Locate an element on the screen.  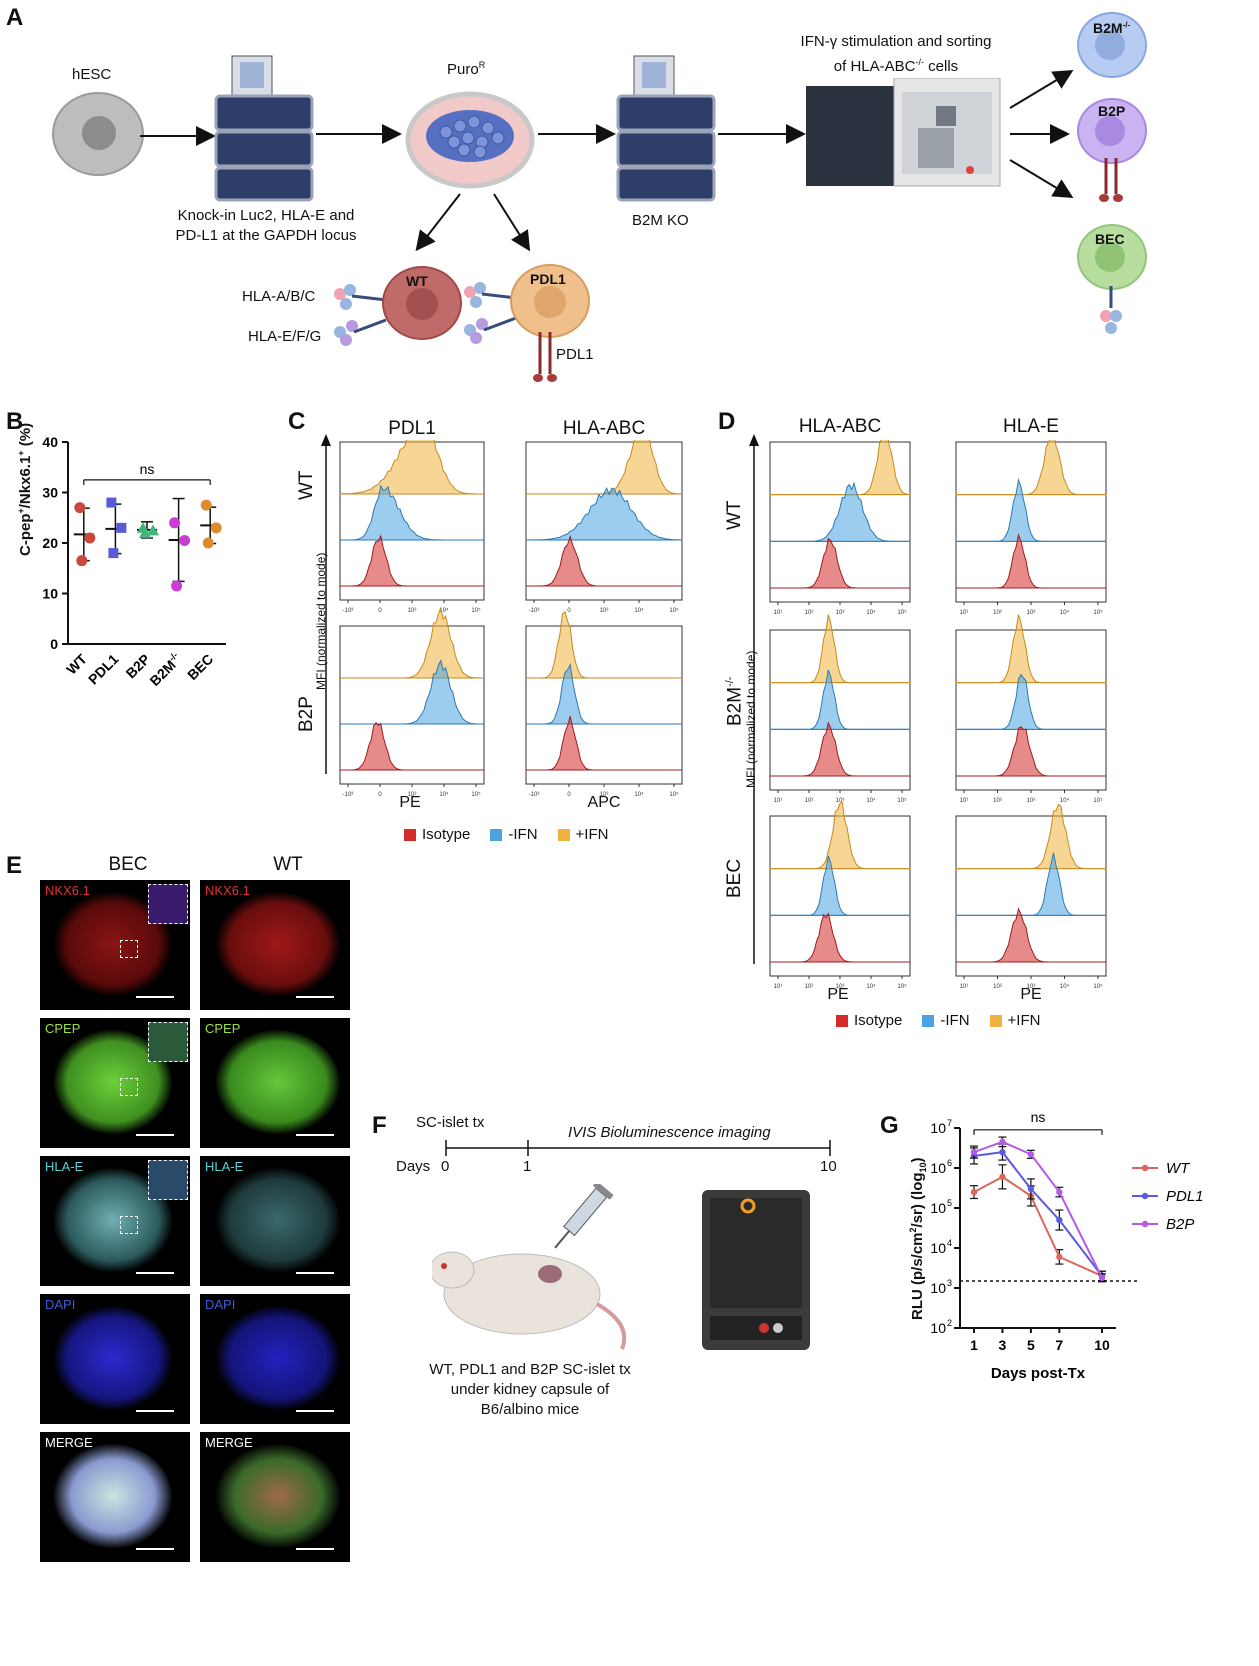
g-ytick-exp: 2 is located at coordinates (949, 1323).